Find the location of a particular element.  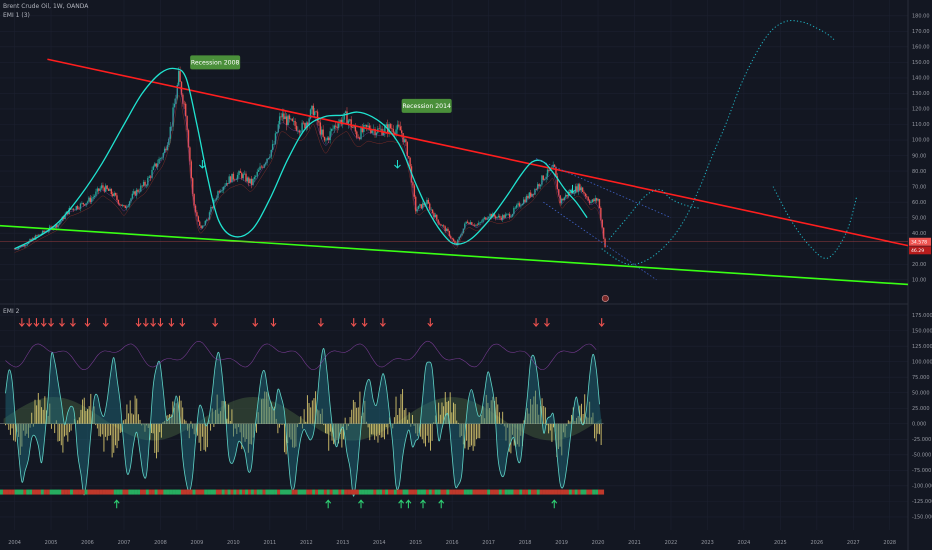

oscillator-tick-label: -125.000 is located at coordinates (922, 502).